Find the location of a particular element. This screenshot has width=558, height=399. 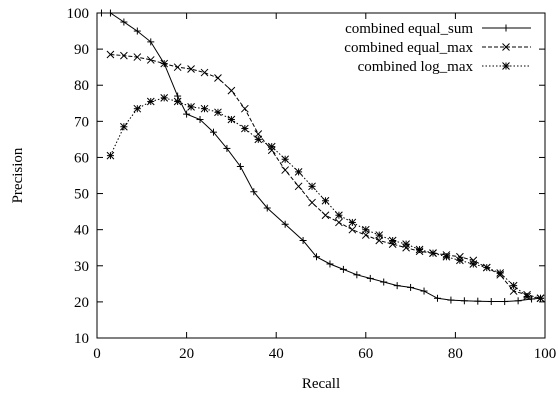

x-tick-label: 40 is located at coordinates (276, 354).